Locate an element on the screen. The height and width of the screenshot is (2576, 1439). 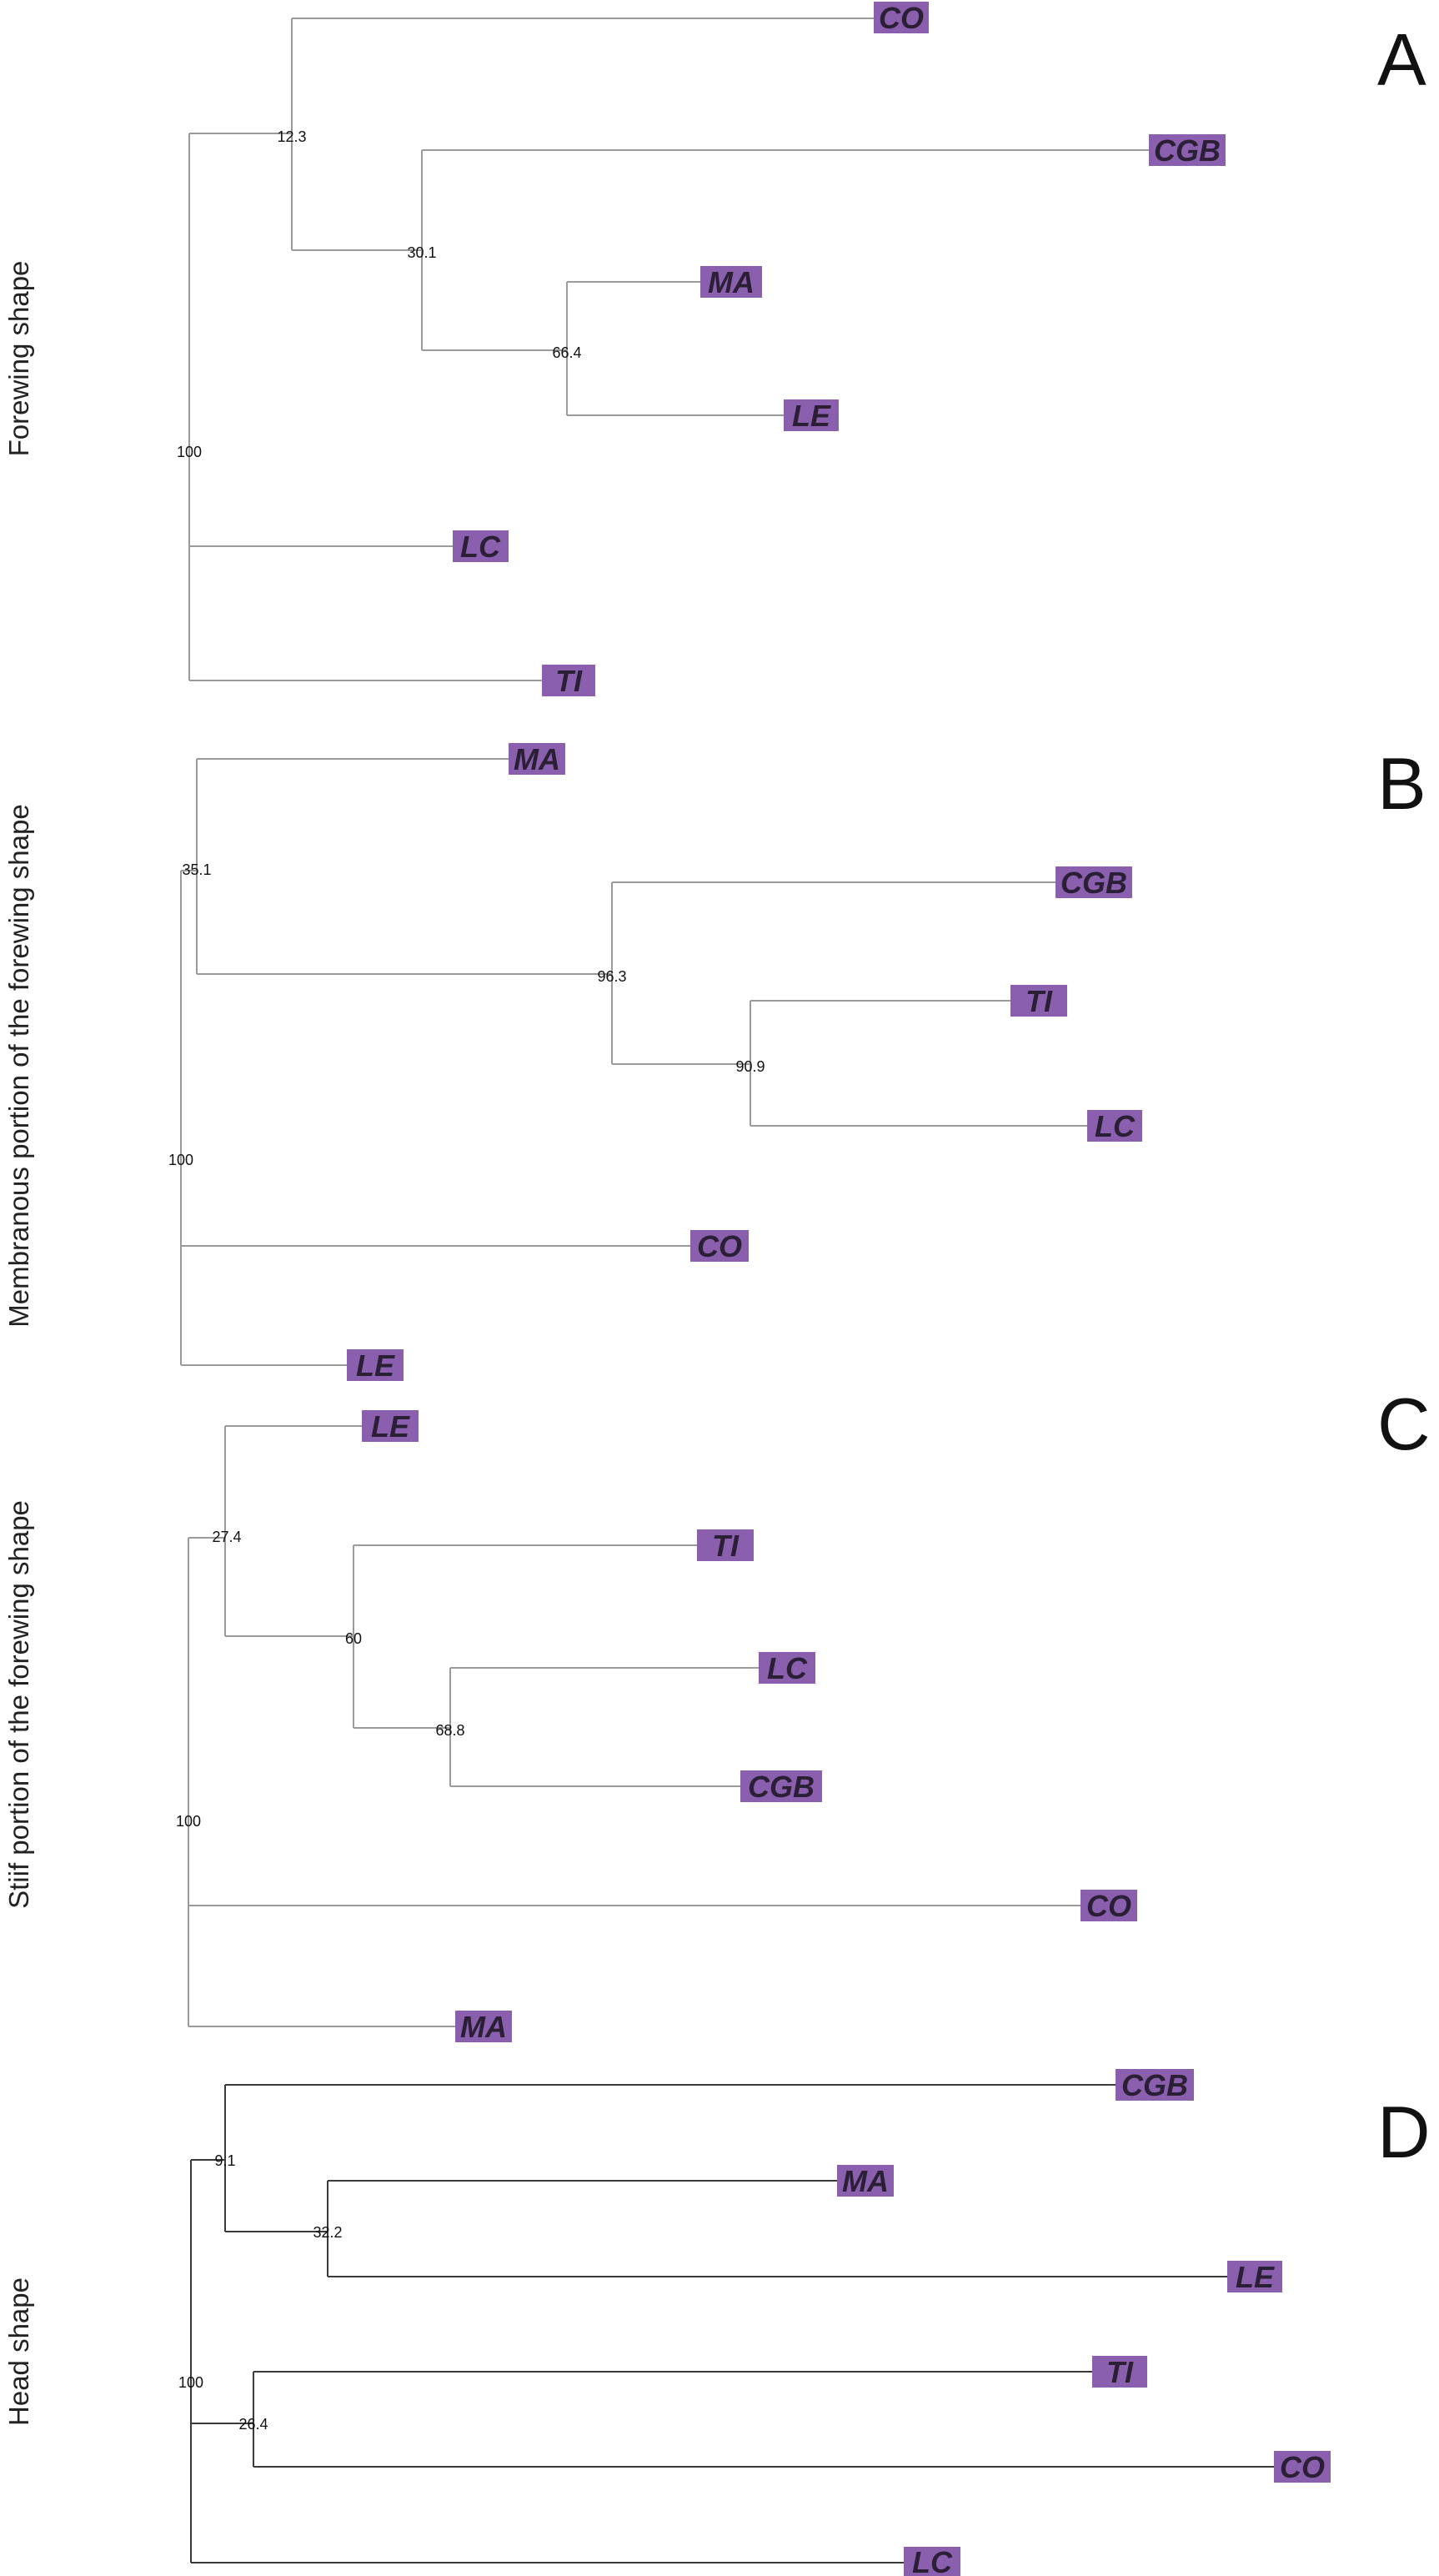
support-value: 90.9 is located at coordinates (750, 1066).